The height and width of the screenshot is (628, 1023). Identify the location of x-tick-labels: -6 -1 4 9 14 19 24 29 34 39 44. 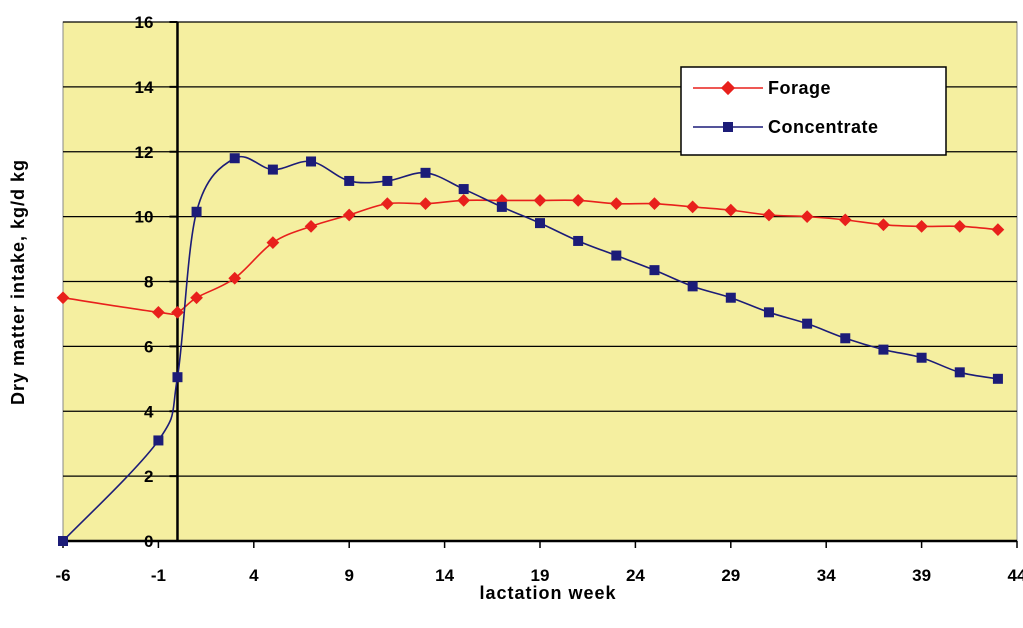
(539, 575).